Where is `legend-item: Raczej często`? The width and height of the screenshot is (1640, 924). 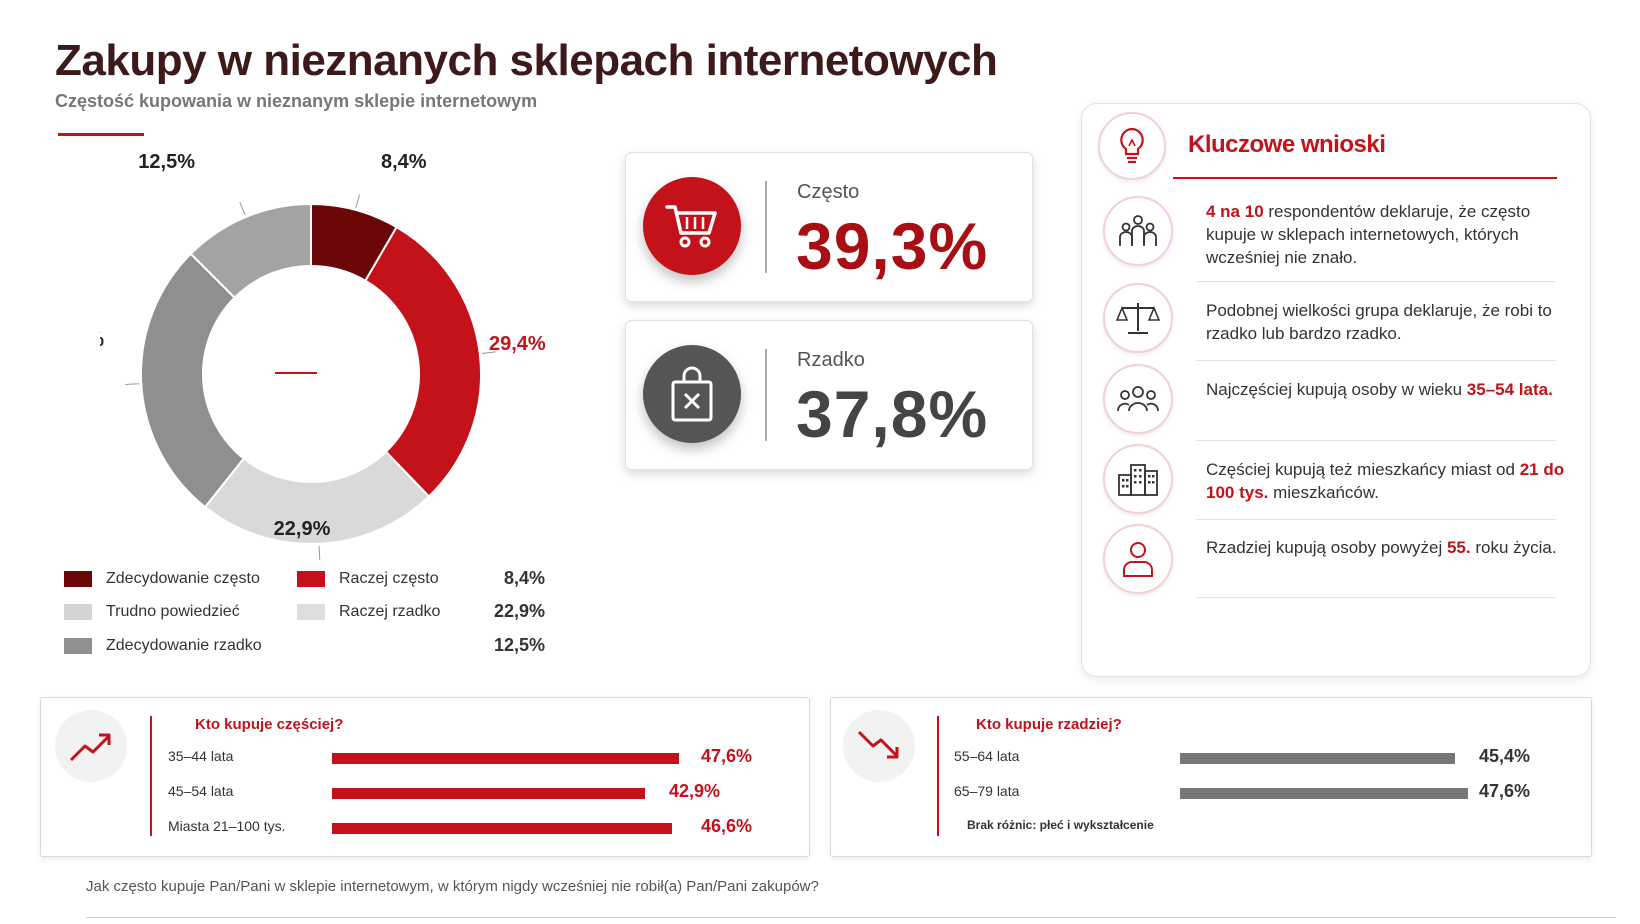 legend-item: Raczej często is located at coordinates (368, 579).